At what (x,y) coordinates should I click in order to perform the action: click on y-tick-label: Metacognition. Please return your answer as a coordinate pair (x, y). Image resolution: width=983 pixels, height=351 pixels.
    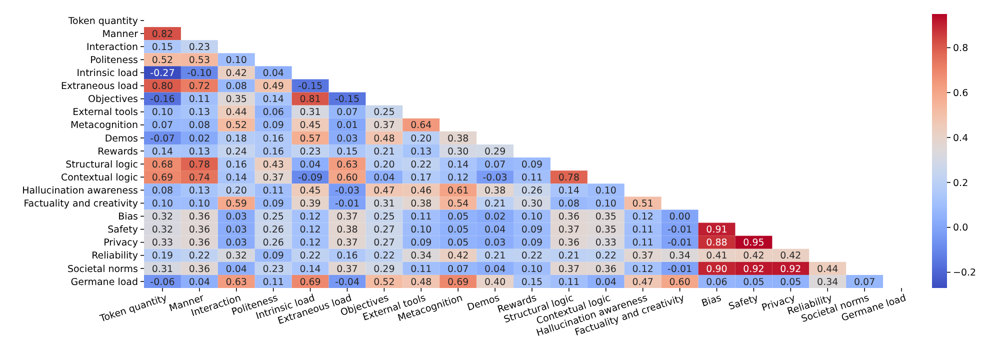
    Looking at the image, I should click on (104, 126).